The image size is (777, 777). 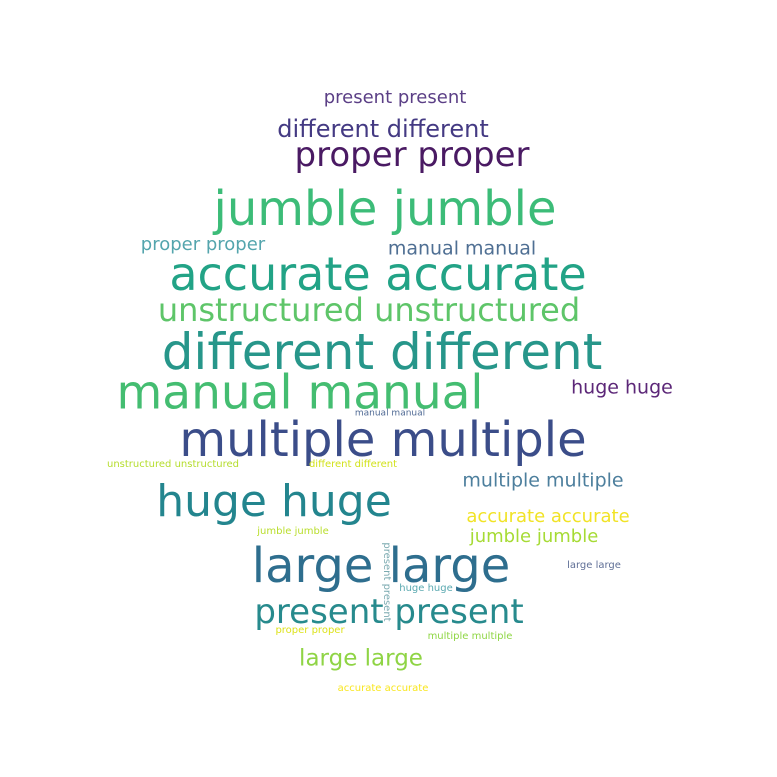 I want to click on word-accurate-2: accurate accurate, so click(x=548, y=516).